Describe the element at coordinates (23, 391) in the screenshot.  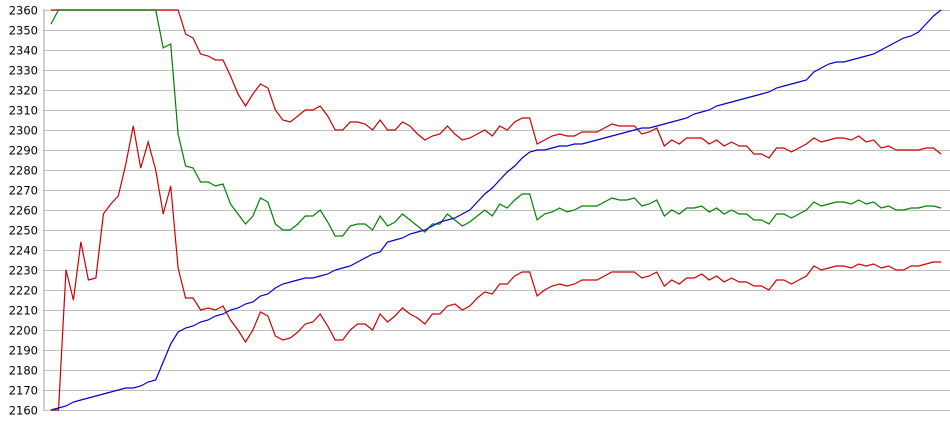
I see `y-tick-label: 2170` at that location.